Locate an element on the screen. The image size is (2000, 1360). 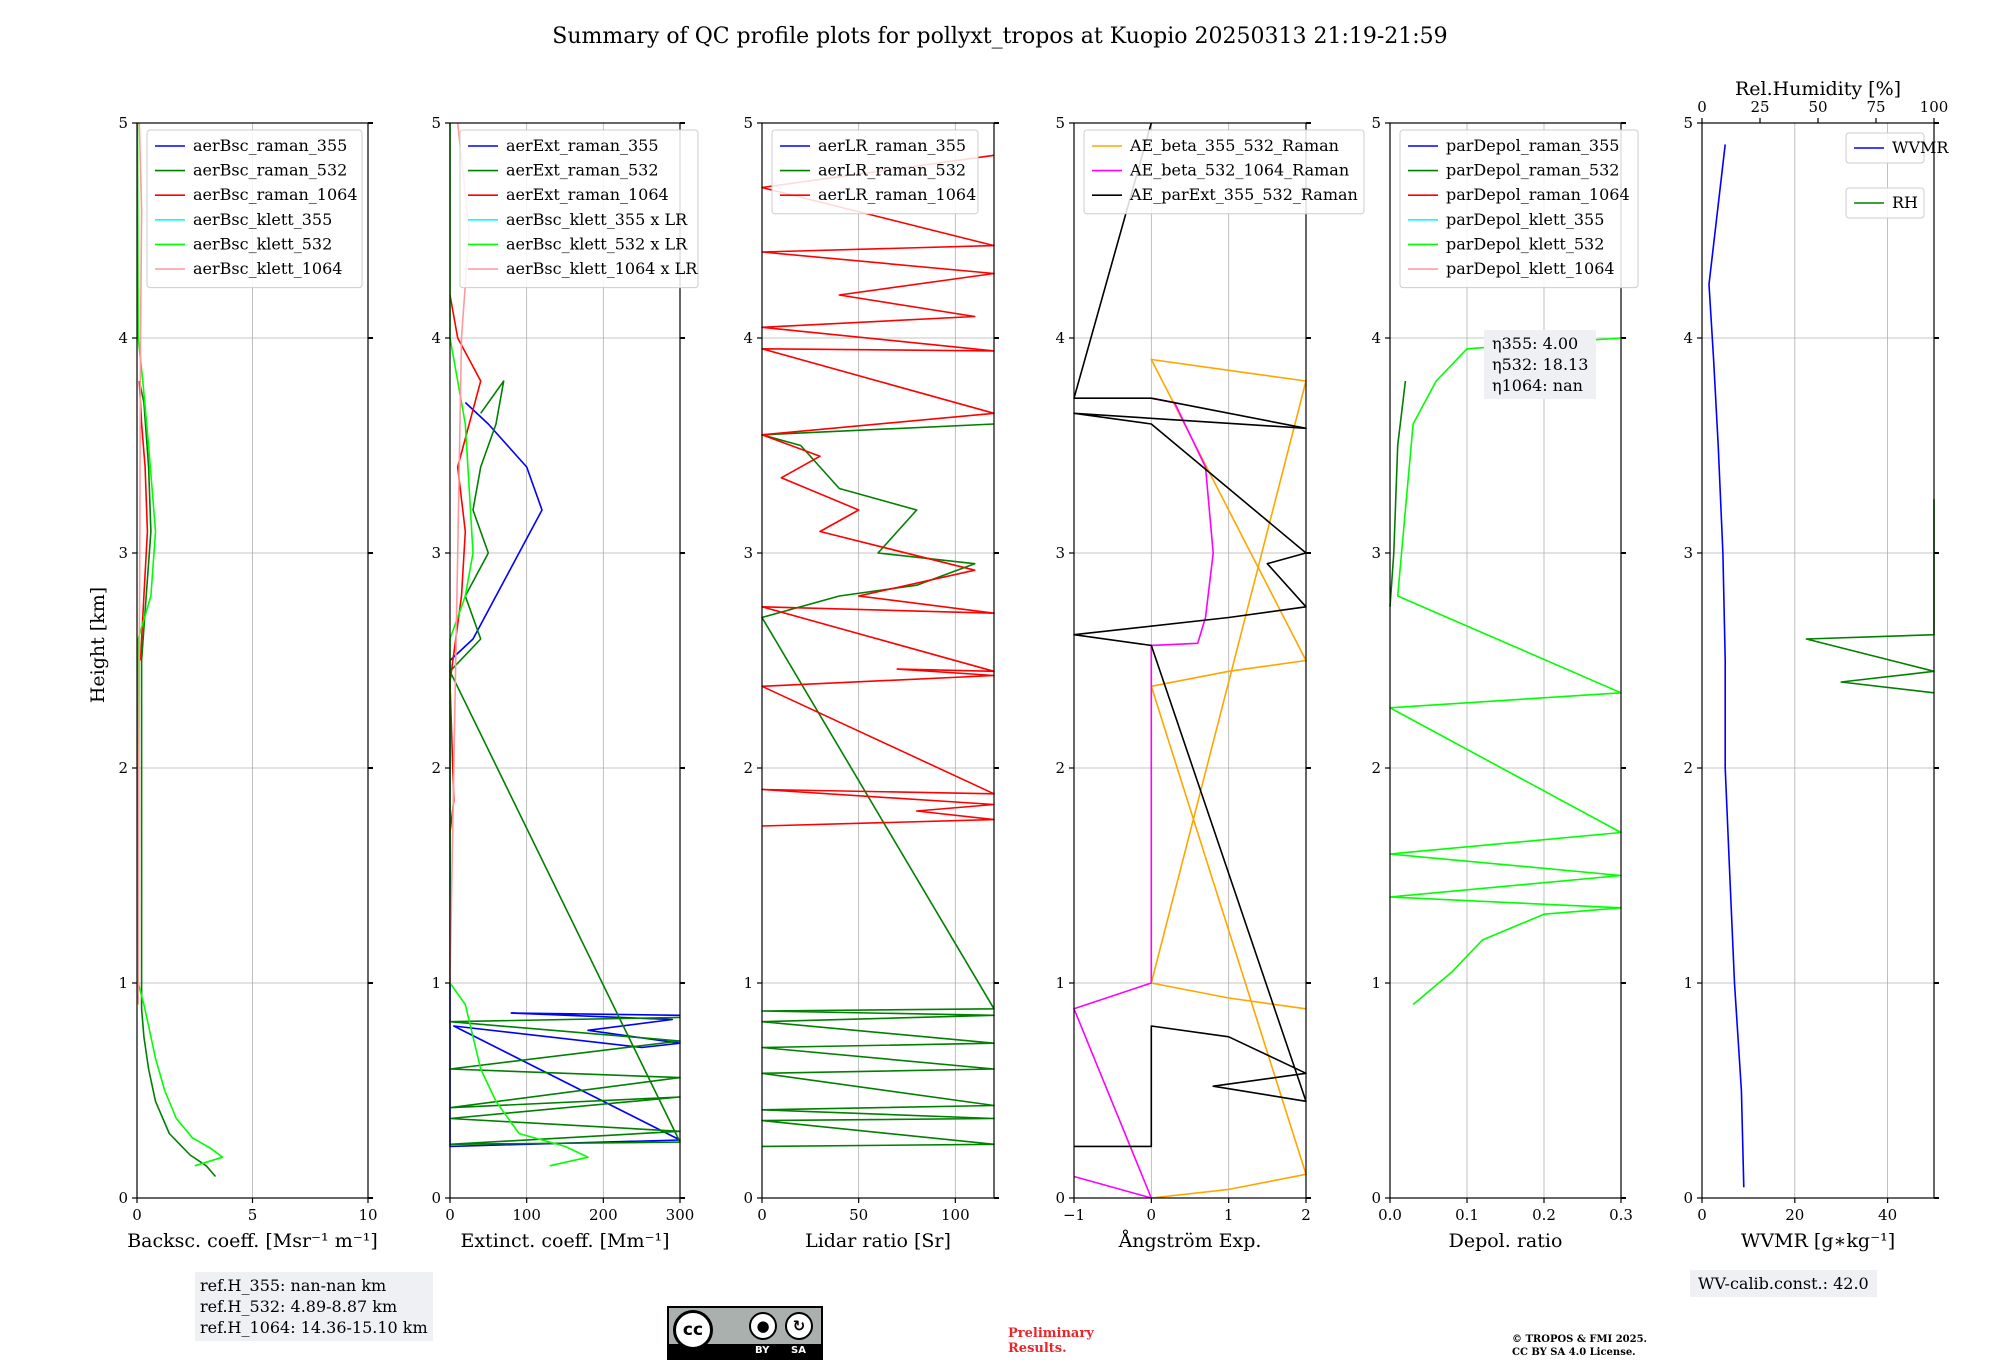
eta-1064: η1064: nan is located at coordinates (1537, 385).